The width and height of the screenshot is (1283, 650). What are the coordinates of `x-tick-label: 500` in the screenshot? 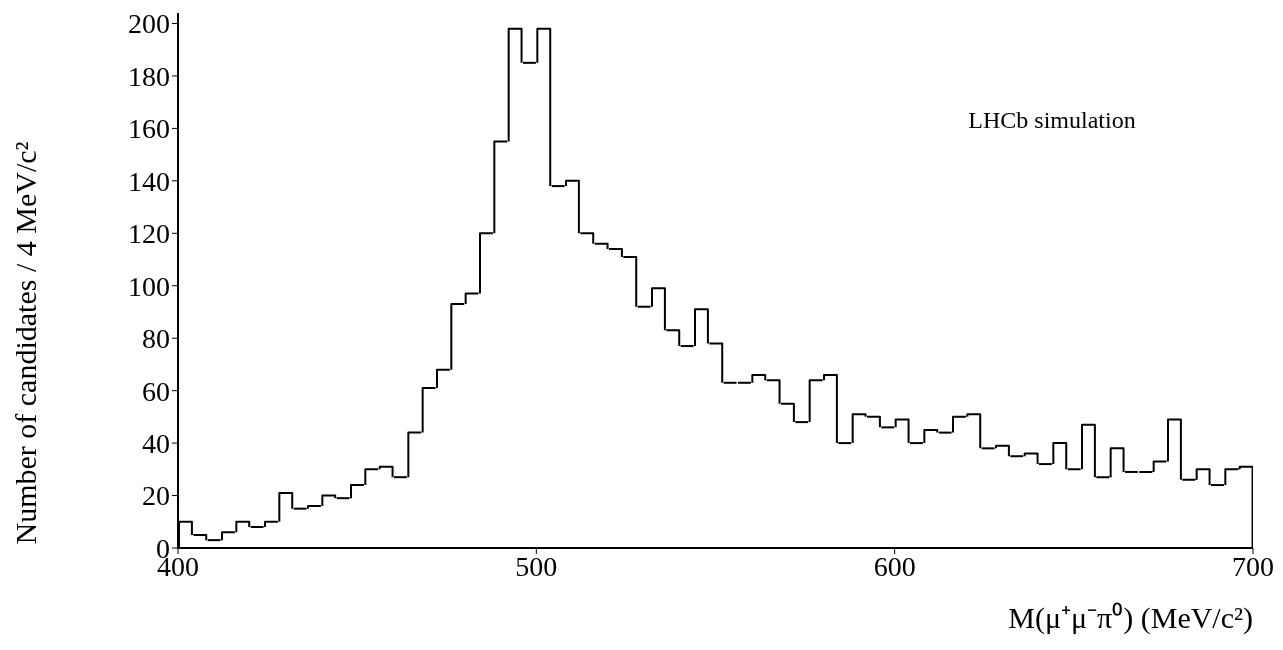 It's located at (536, 566).